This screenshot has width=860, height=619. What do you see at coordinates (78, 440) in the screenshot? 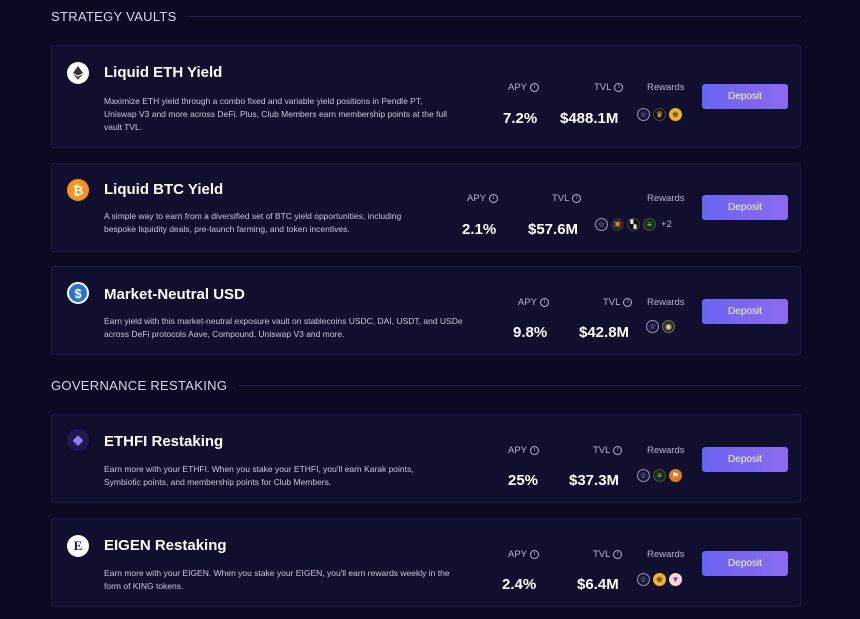
I see `ethfi-icon: ◆` at bounding box center [78, 440].